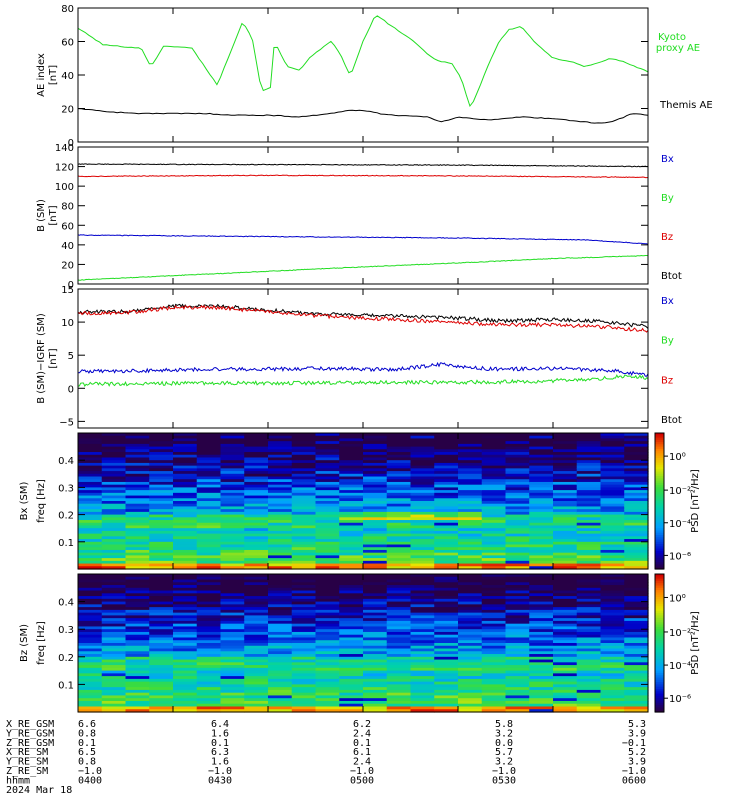 Image resolution: width=750 pixels, height=800 pixels. What do you see at coordinates (686, 105) in the screenshot?
I see `legend-label-themis-ae: Themis AE` at bounding box center [686, 105].